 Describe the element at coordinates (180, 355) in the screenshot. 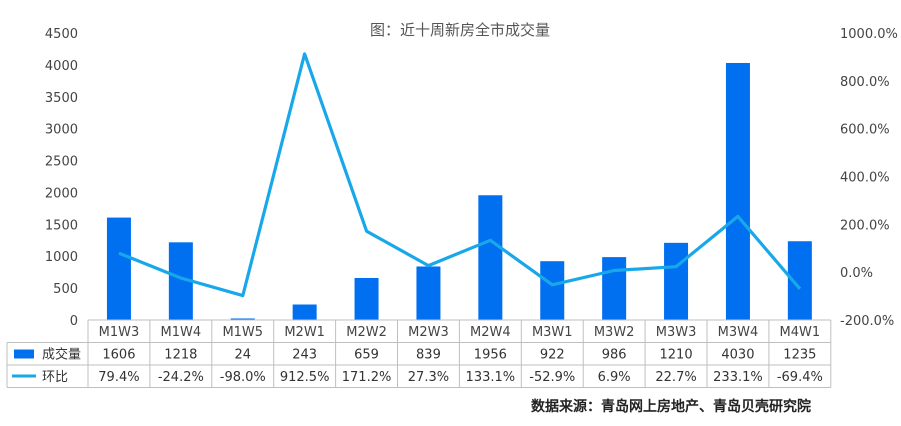

I see `bar-data-label: 1218` at that location.